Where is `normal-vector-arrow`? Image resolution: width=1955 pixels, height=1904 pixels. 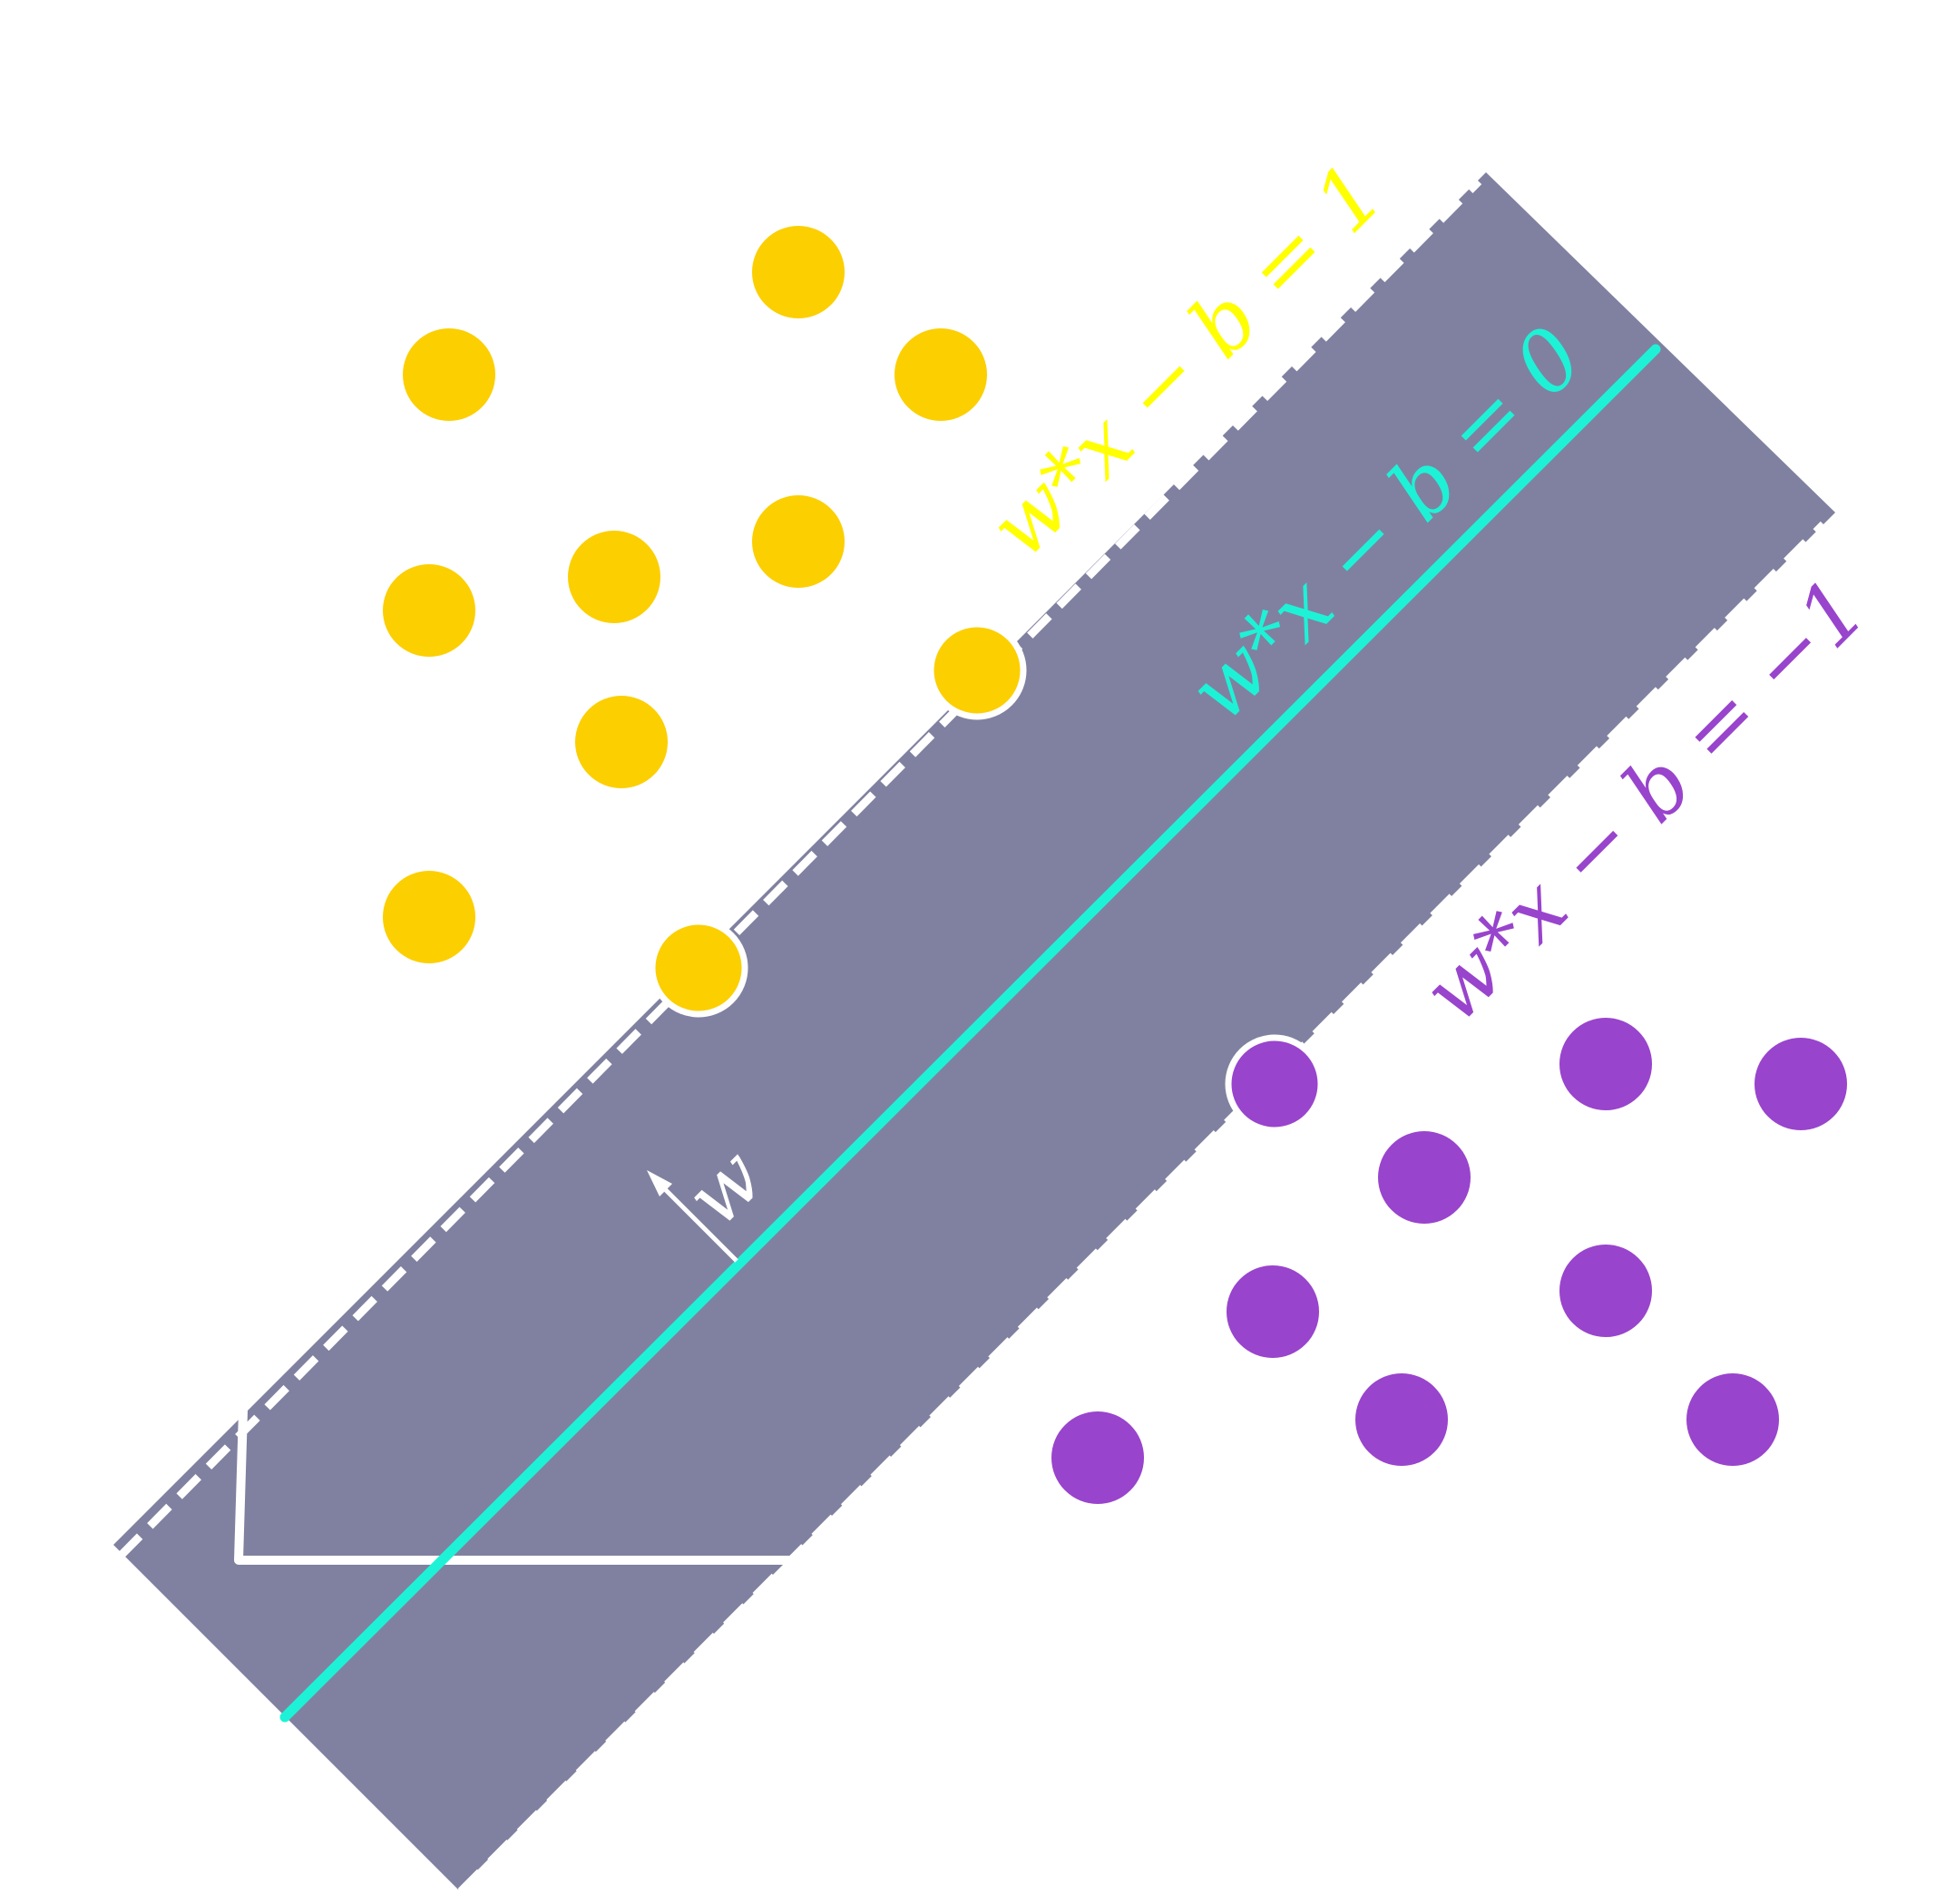 normal-vector-arrow is located at coordinates (692, 1216).